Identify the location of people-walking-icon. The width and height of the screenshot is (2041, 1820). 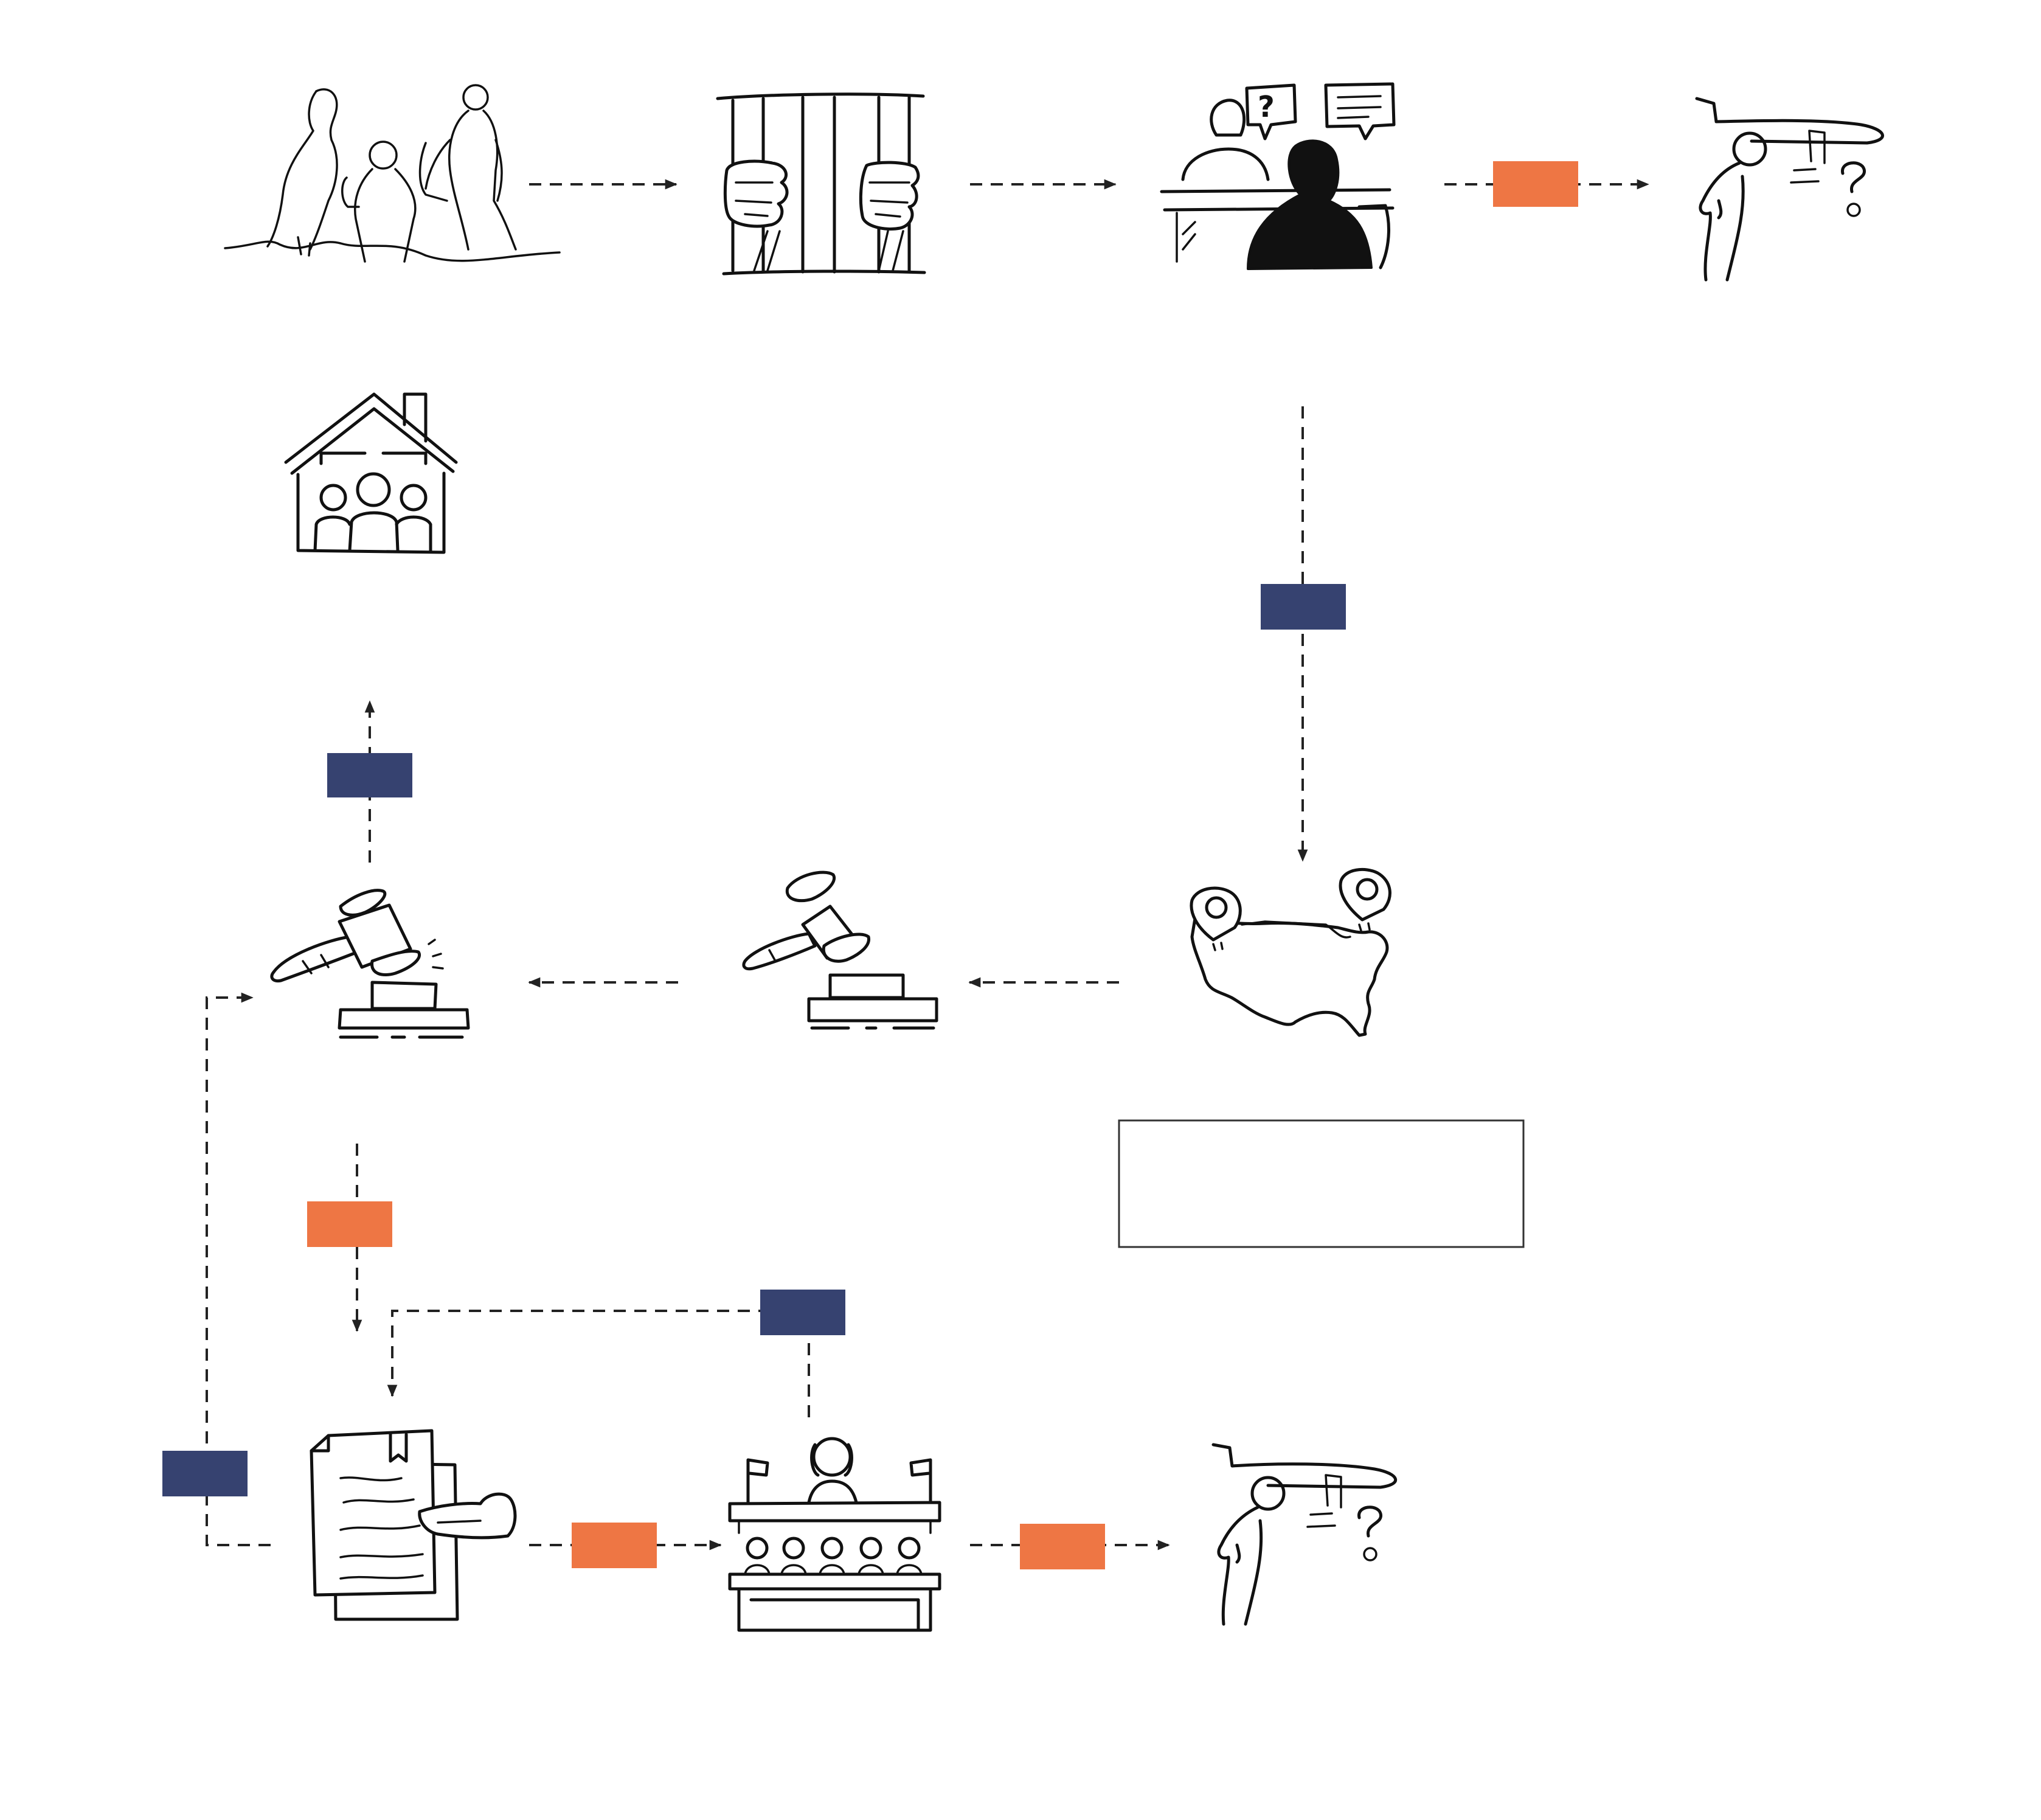
(392, 173).